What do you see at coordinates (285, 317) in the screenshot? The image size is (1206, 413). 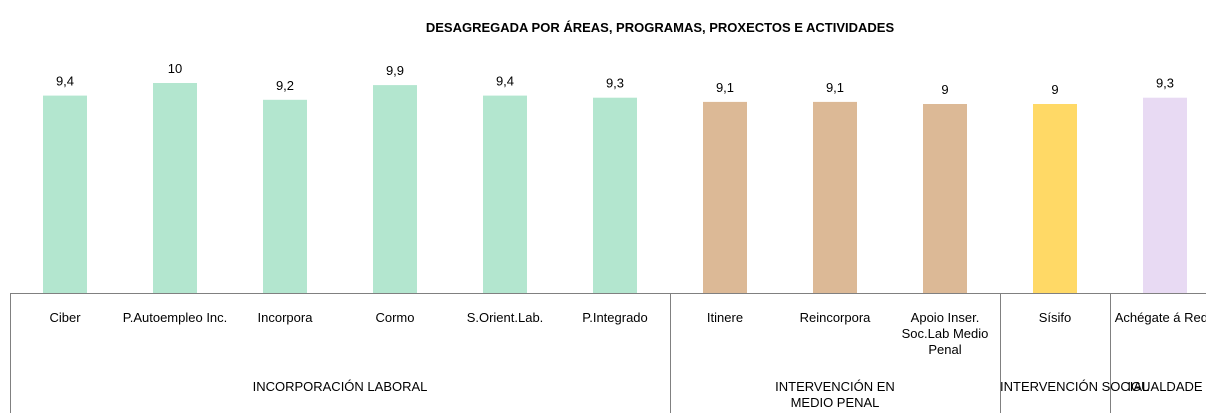 I see `x-tick-label: Incorpora` at bounding box center [285, 317].